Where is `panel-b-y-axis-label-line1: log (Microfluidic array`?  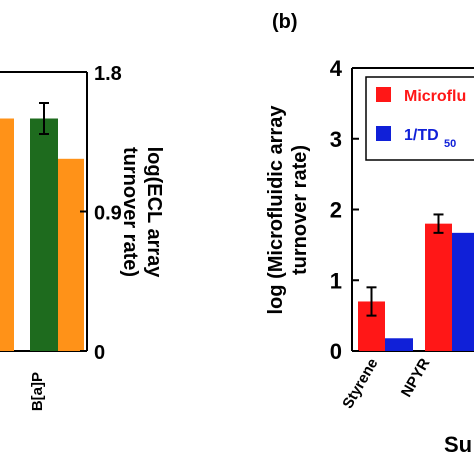
panel-b-y-axis-label-line1: log (Microfluidic array is located at coordinates (276, 210).